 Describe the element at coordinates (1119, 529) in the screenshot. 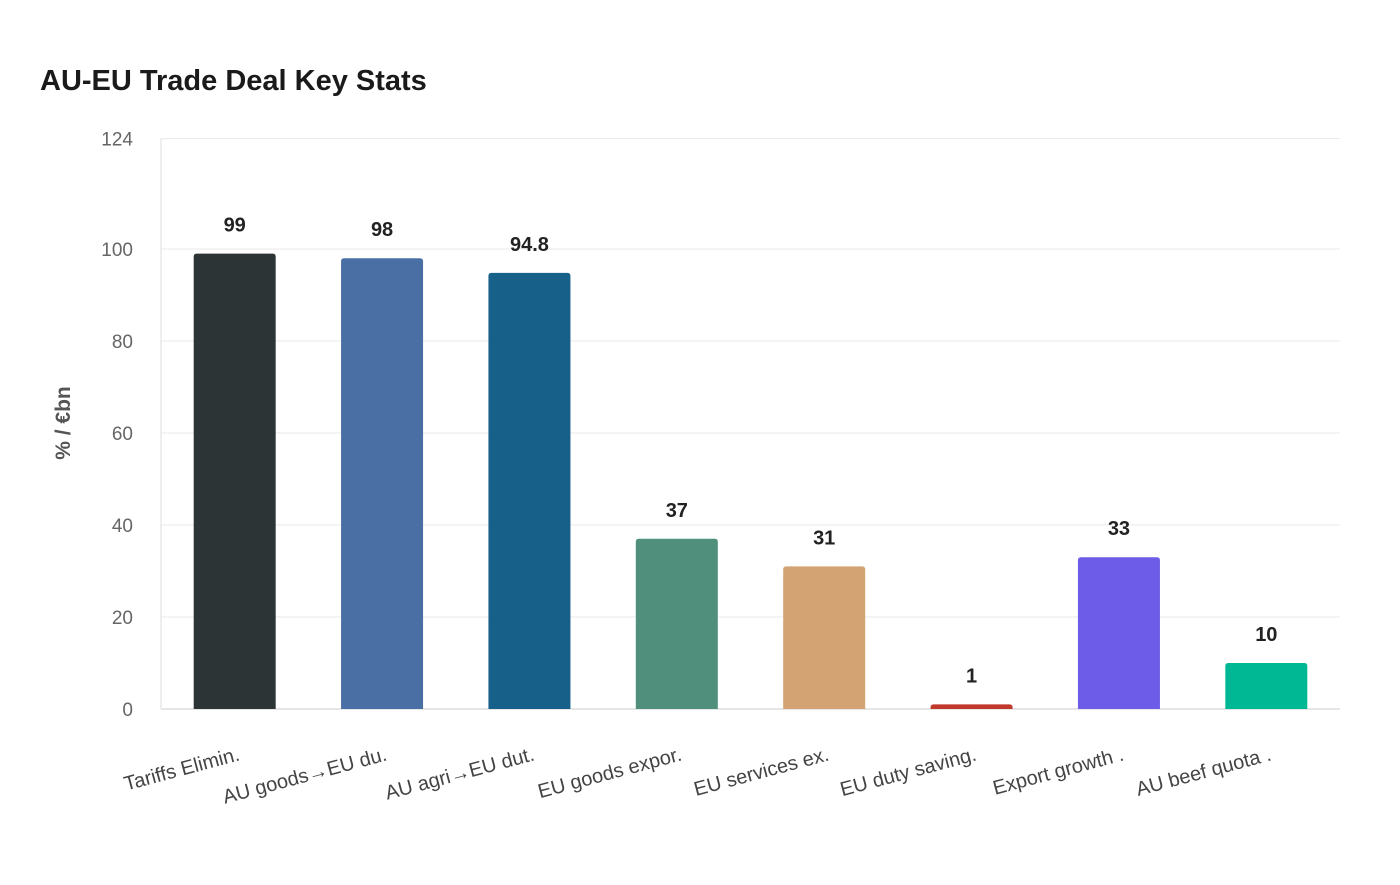

I see `data-label: 33` at that location.